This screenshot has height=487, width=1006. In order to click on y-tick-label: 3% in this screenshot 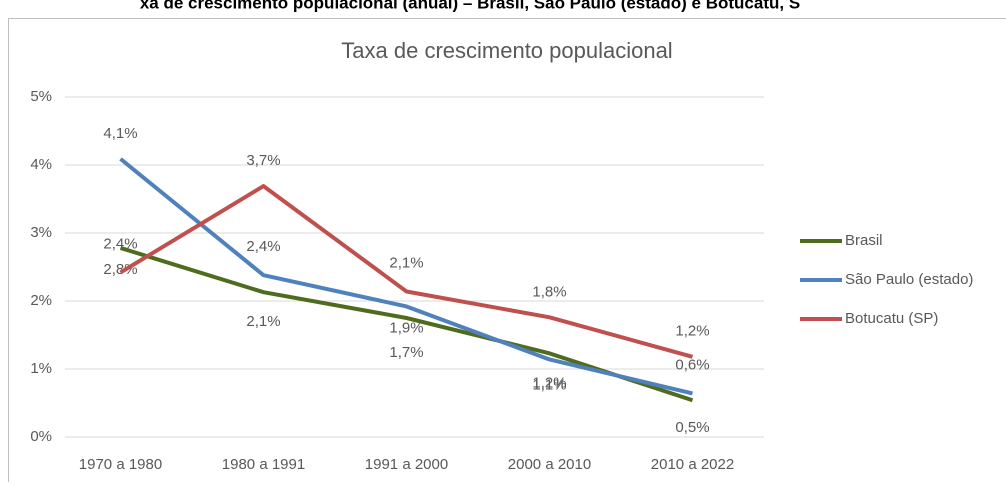, I will do `click(41, 232)`.